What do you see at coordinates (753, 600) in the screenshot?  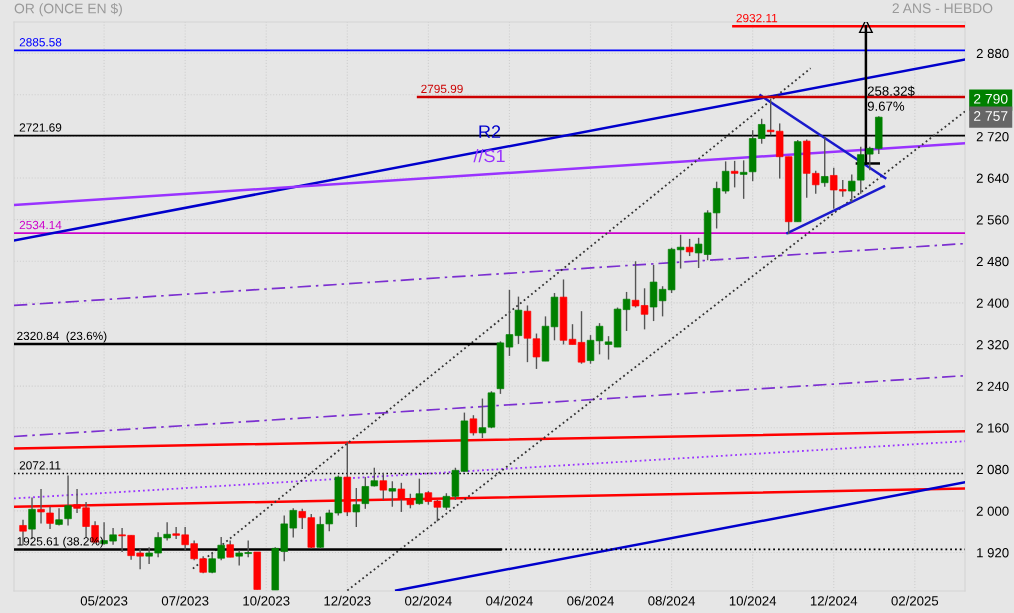 I see `x-tick-label: 10/2024` at bounding box center [753, 600].